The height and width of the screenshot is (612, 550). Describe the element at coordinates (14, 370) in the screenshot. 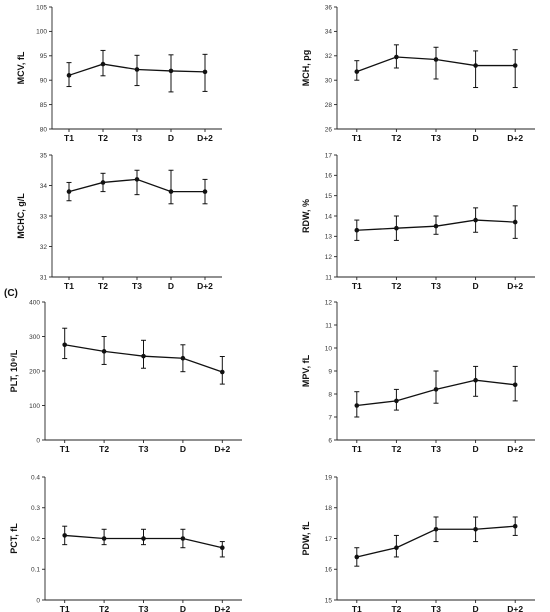

I see `y-axis-title: PLT, 10⁹/L` at that location.